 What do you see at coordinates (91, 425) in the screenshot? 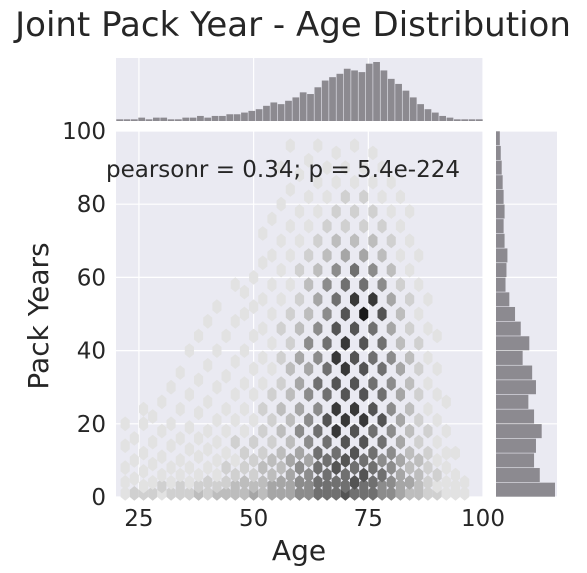
I see `y-tick-label: 20` at bounding box center [91, 425].